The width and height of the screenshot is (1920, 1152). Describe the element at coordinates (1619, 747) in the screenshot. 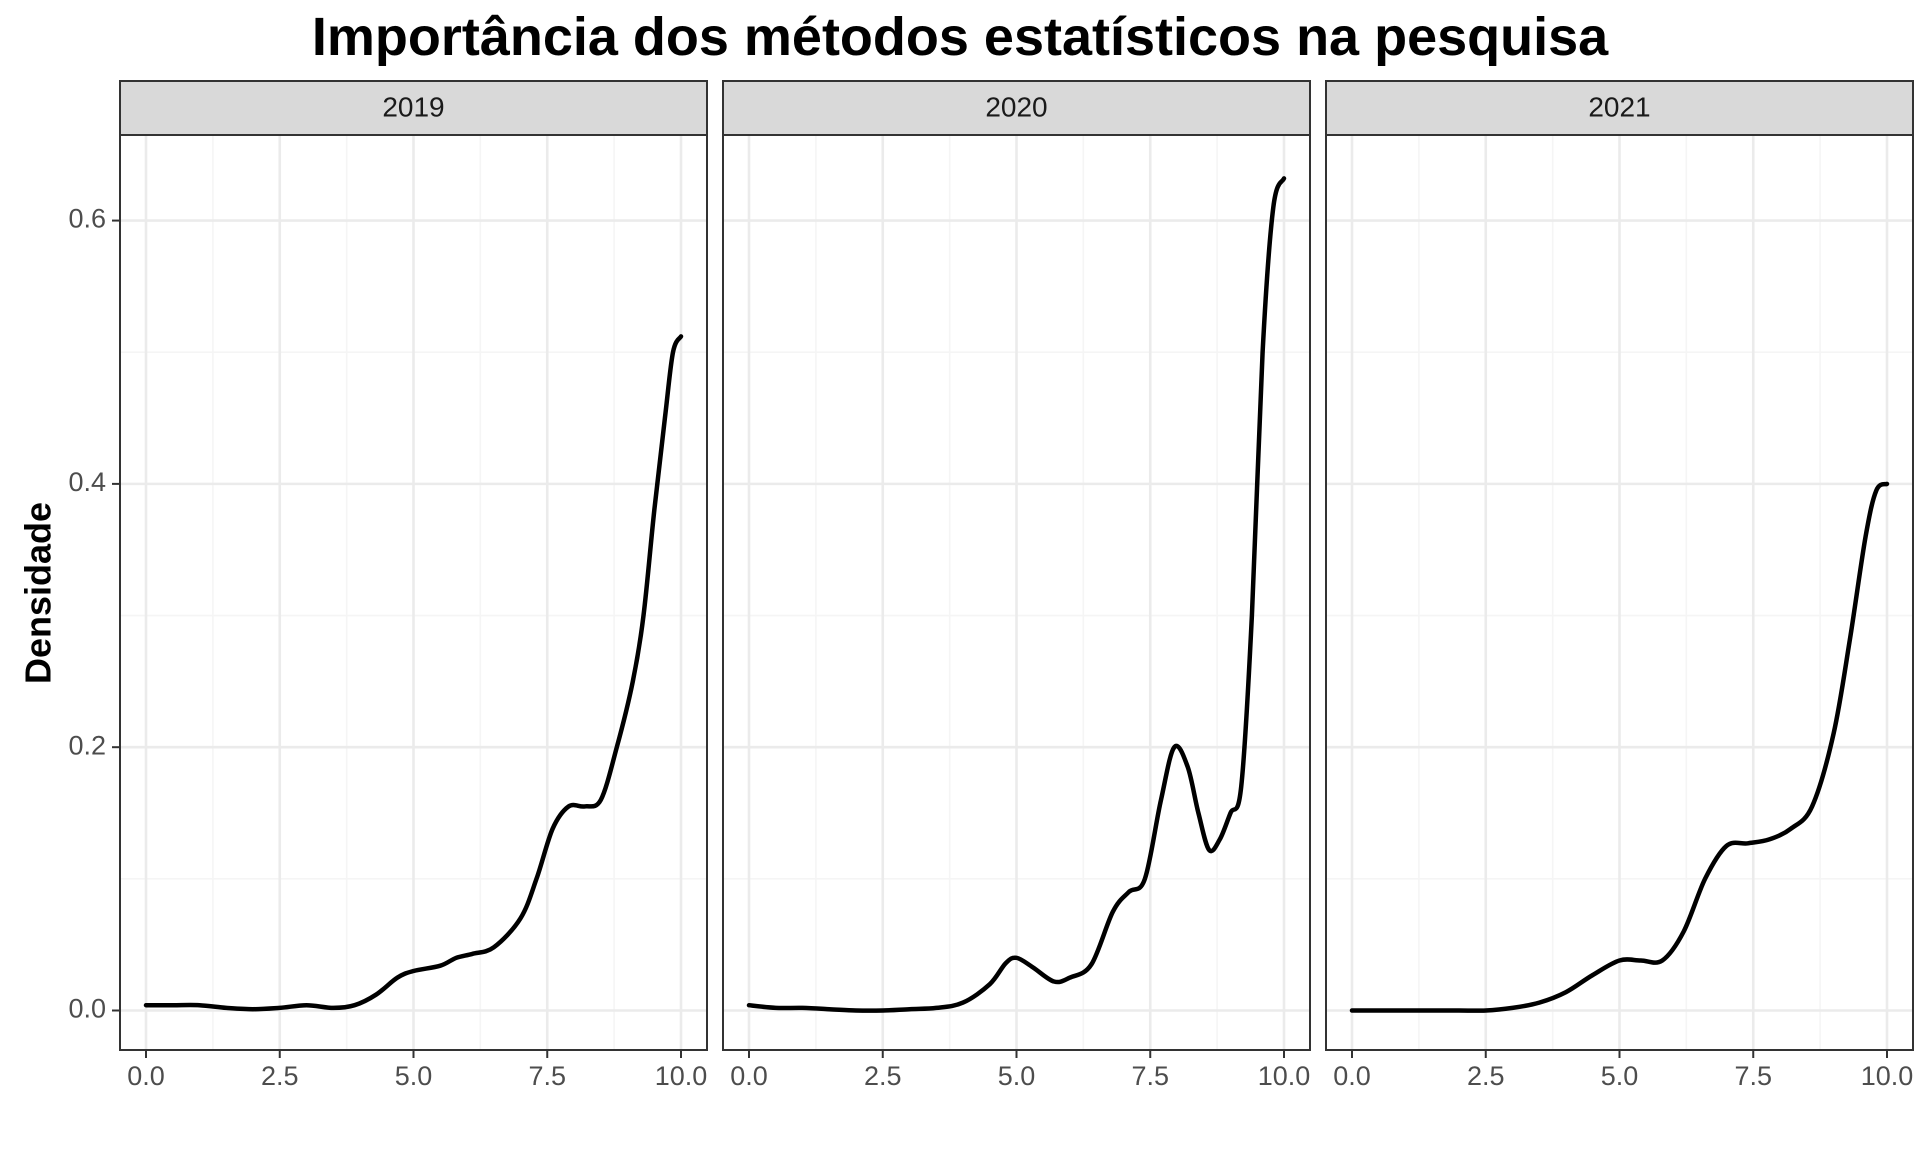

I see `density-line-2021` at that location.